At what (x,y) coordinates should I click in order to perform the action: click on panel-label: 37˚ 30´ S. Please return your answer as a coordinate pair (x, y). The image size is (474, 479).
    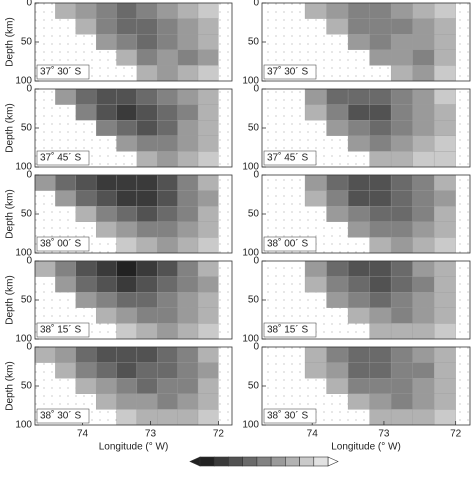
    Looking at the image, I should click on (60, 72).